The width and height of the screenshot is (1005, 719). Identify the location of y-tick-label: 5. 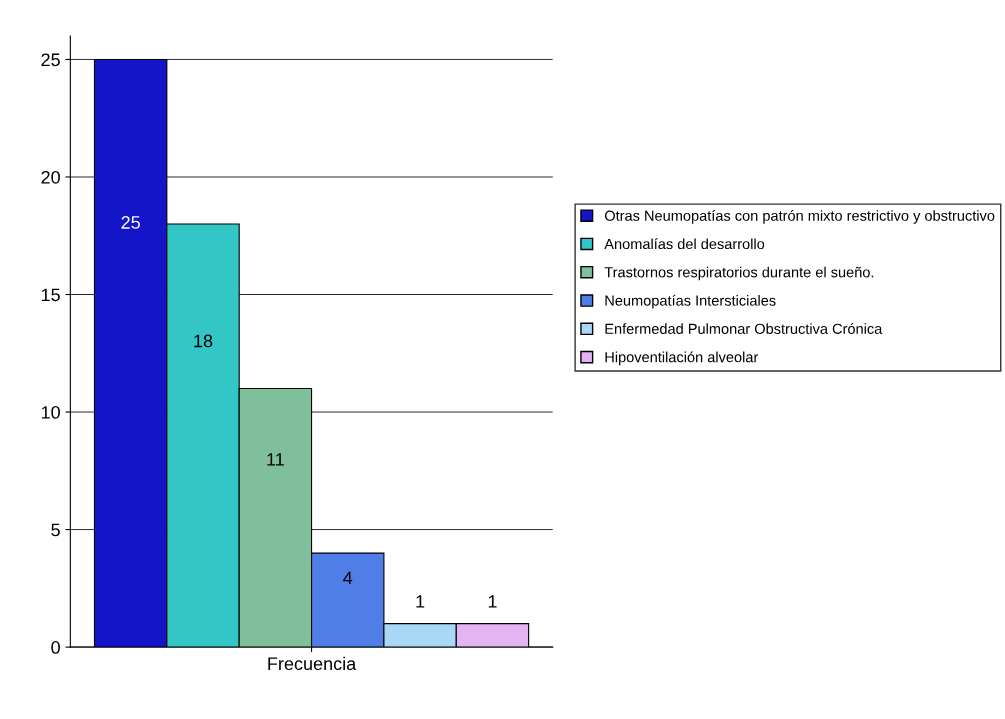
(55, 530).